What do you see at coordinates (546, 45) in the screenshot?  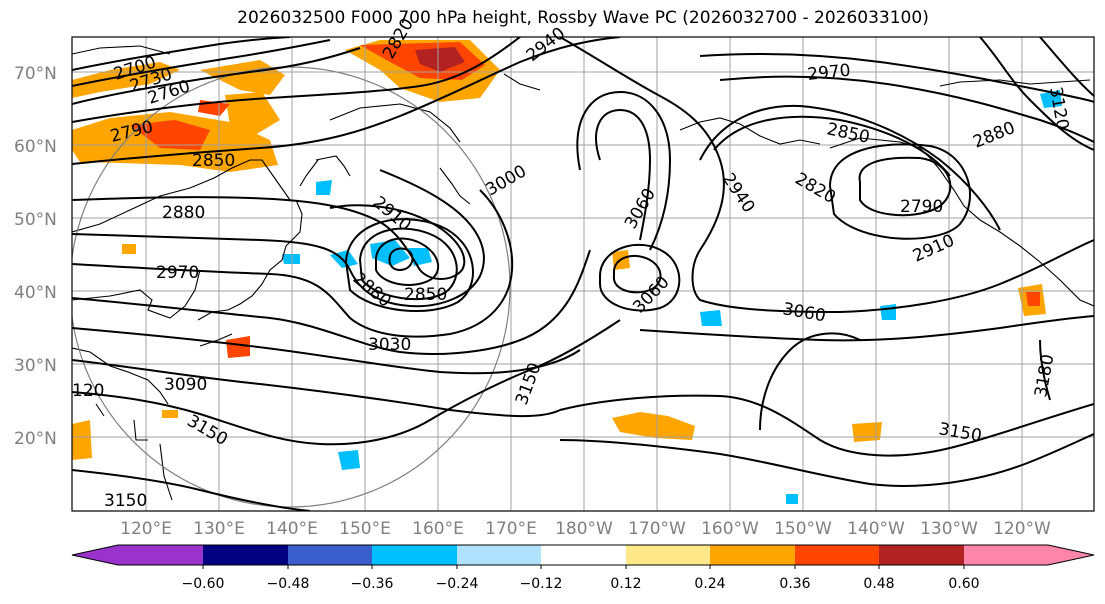 I see `contour-label: 2940` at bounding box center [546, 45].